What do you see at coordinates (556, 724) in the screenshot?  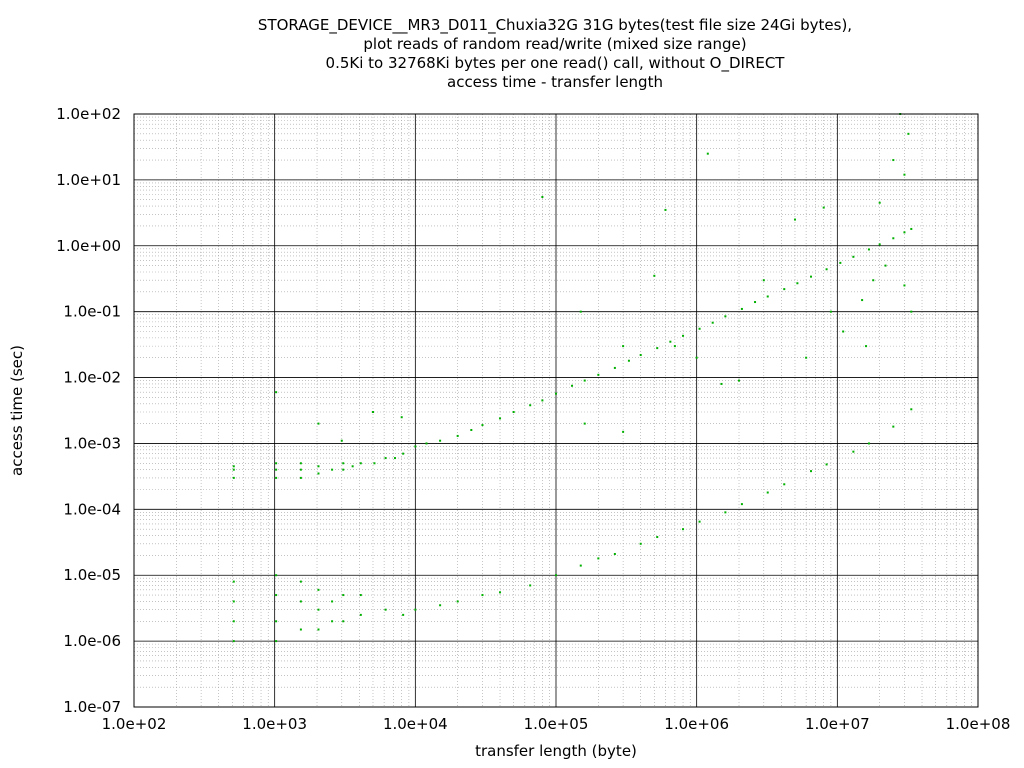 I see `x-tick-label: 1.0e+05` at bounding box center [556, 724].